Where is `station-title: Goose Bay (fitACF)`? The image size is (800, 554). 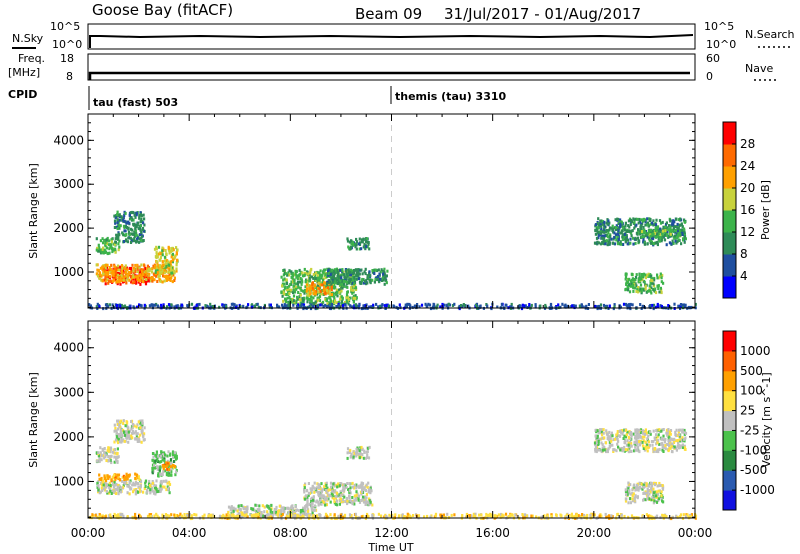 station-title: Goose Bay (fitACF) is located at coordinates (162, 10).